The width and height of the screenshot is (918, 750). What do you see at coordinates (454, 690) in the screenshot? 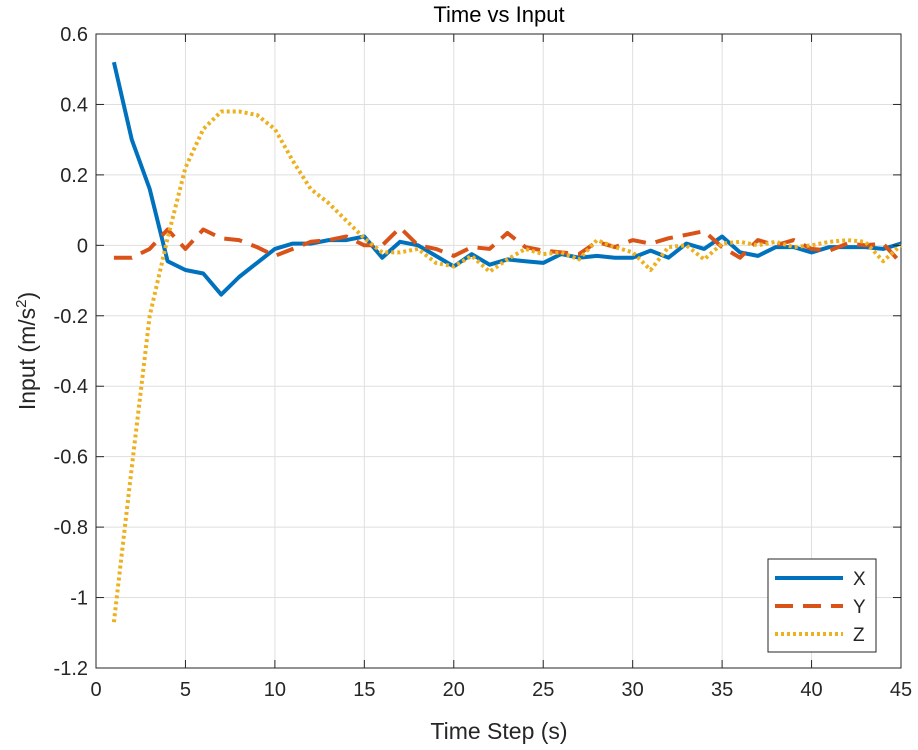
I see `x-tick-label: 20` at bounding box center [454, 690].